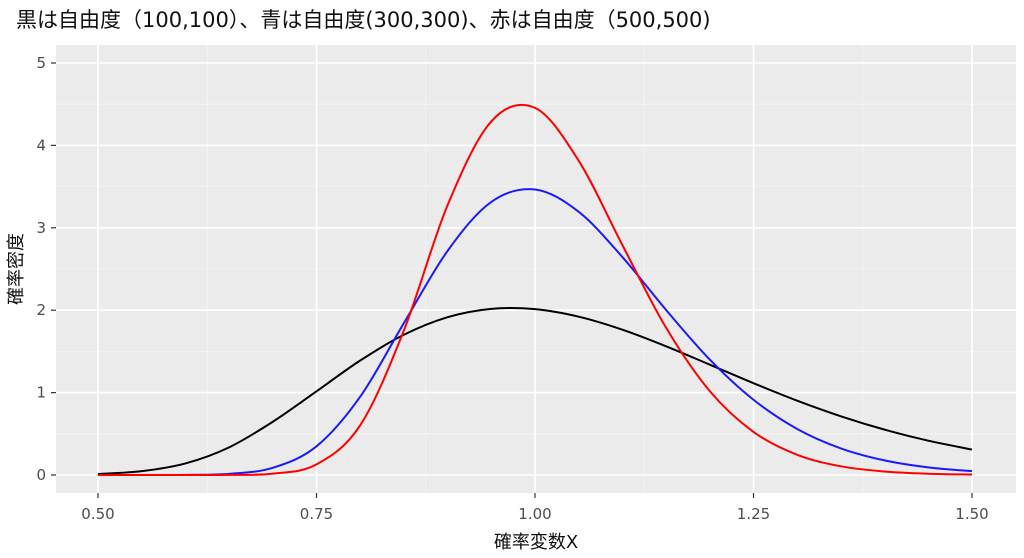 This screenshot has height=558, width=1024. What do you see at coordinates (41, 310) in the screenshot?
I see `y-tick-label: 2` at bounding box center [41, 310].